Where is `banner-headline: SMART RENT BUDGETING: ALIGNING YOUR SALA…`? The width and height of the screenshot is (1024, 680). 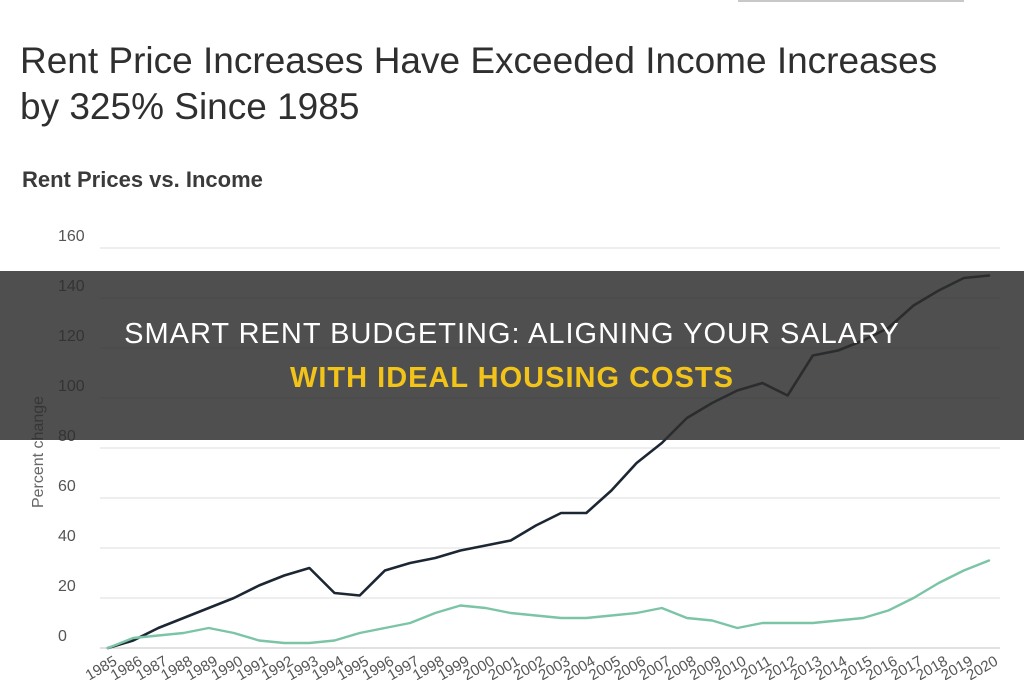 banner-headline: SMART RENT BUDGETING: ALIGNING YOUR SALA… is located at coordinates (512, 333).